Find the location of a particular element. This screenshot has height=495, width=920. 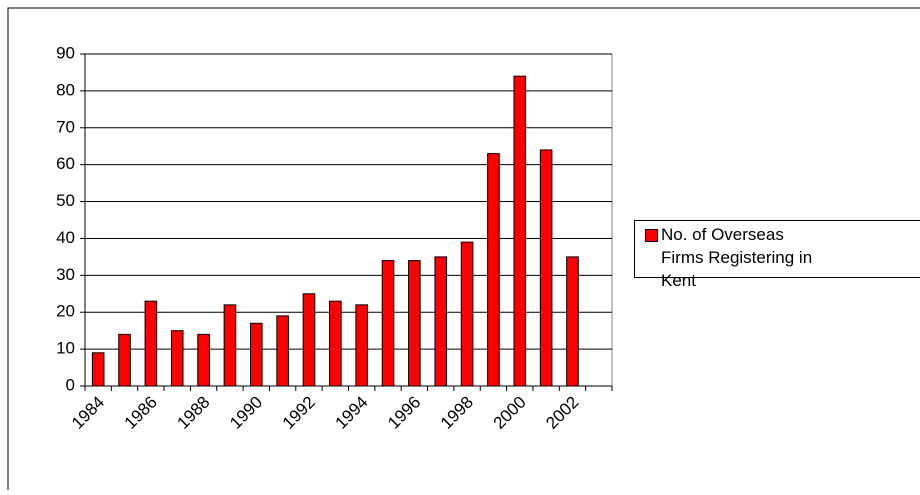

y-tick-label: 60 is located at coordinates (65, 163).